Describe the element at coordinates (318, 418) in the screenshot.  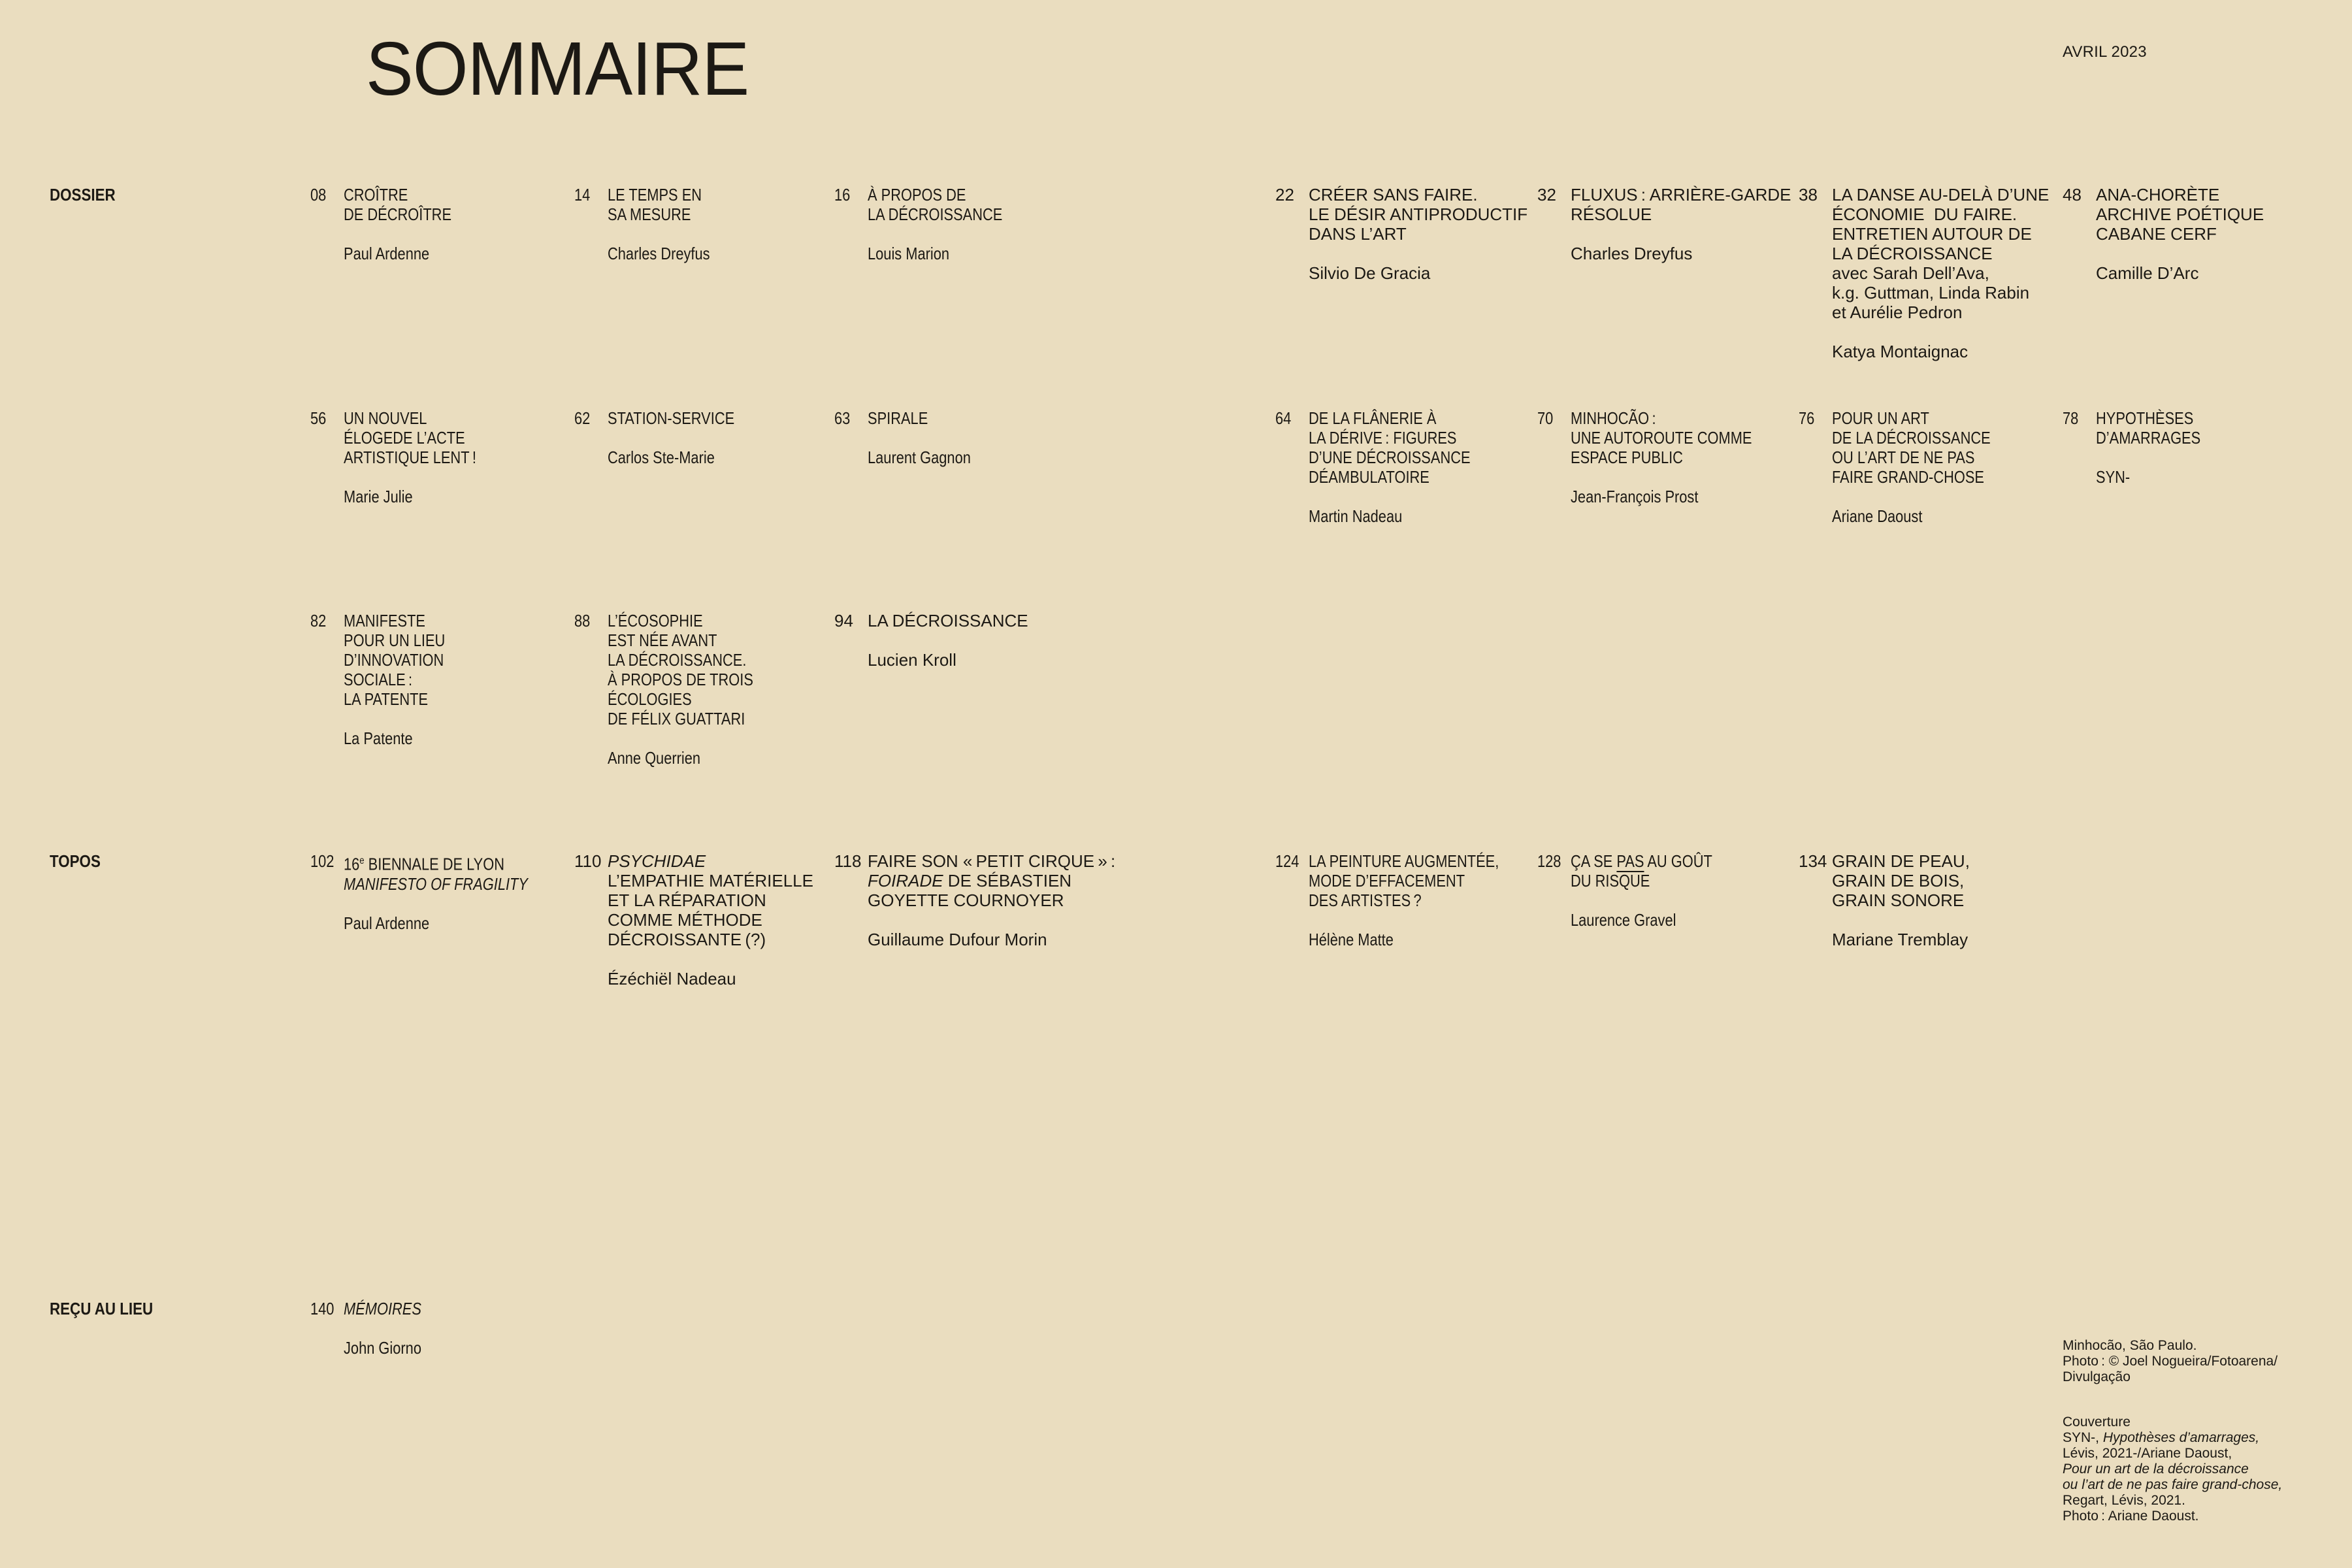
I see `entry-page-number: 56` at that location.